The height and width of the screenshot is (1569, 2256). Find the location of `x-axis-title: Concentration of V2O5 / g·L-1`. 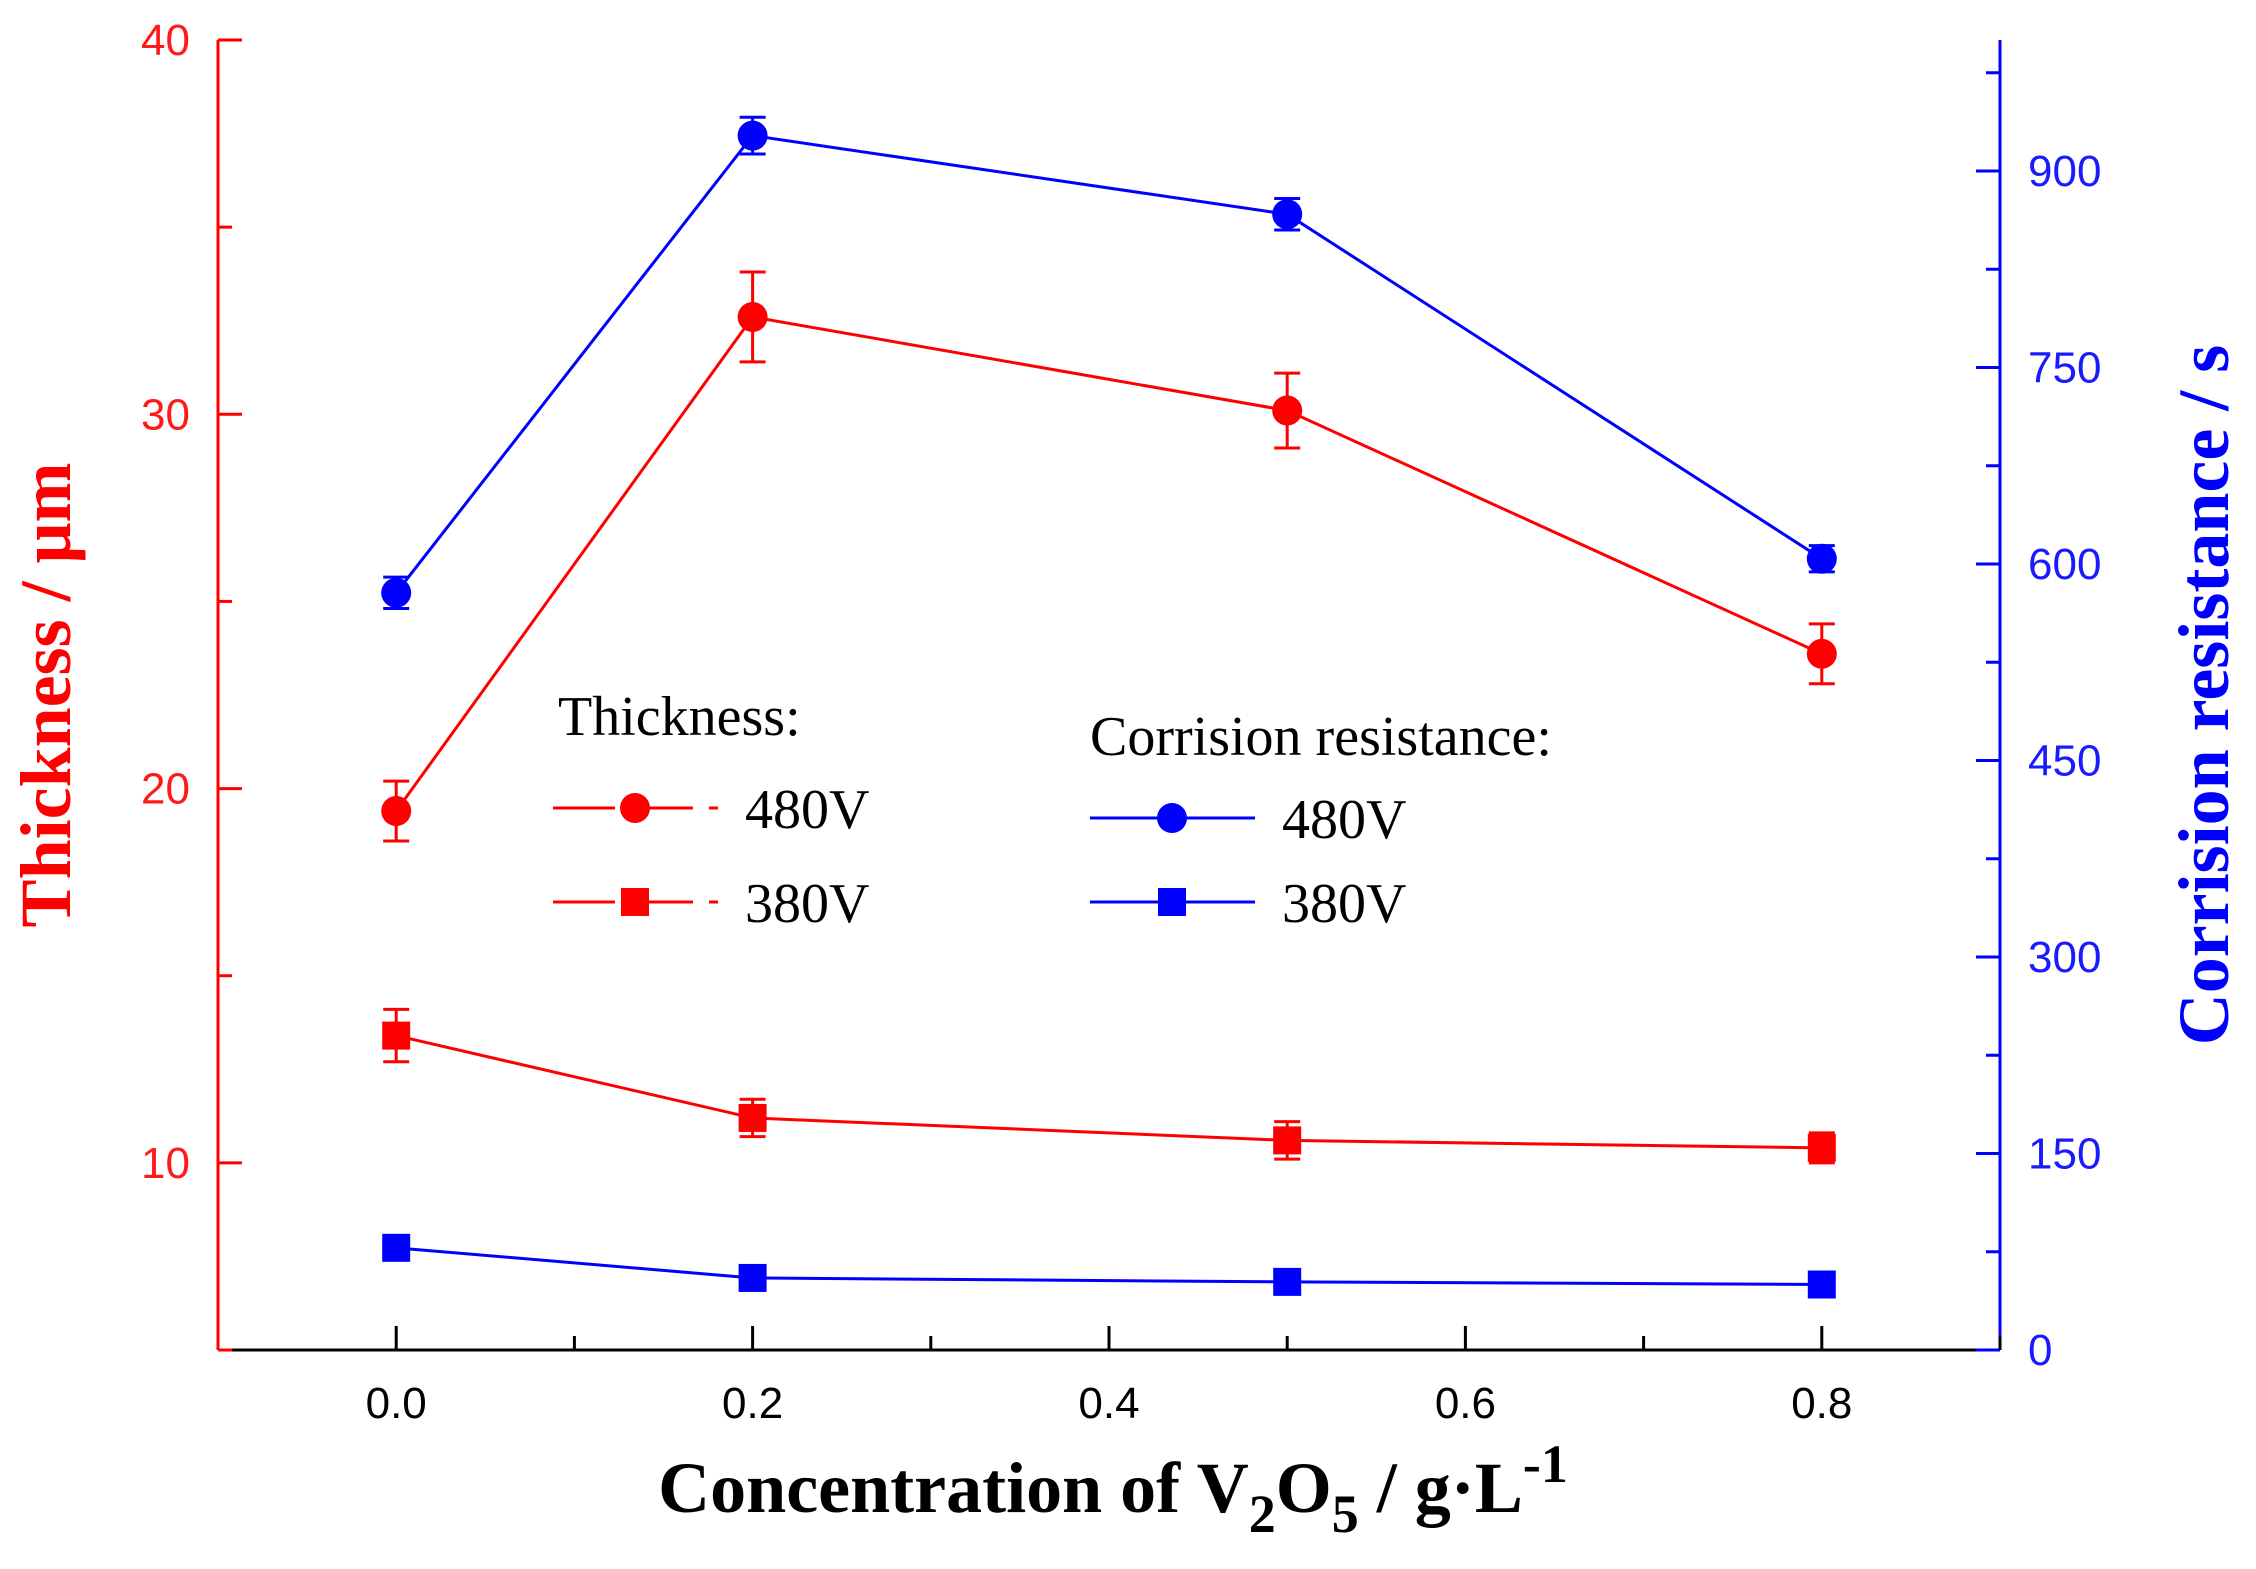

x-axis-title: Concentration of V2O5 / g·L-1 is located at coordinates (1113, 1489).